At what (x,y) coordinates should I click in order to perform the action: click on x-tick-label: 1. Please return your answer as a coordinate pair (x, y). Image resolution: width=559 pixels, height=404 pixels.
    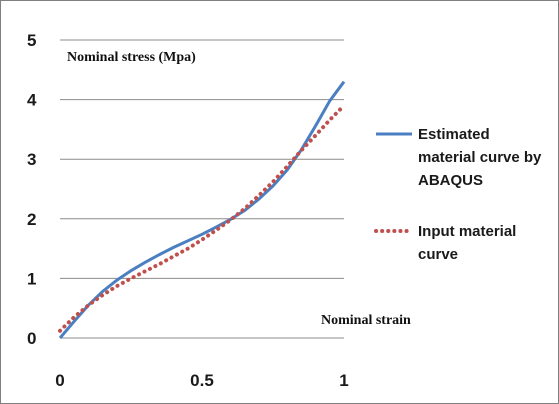
    Looking at the image, I should click on (343, 380).